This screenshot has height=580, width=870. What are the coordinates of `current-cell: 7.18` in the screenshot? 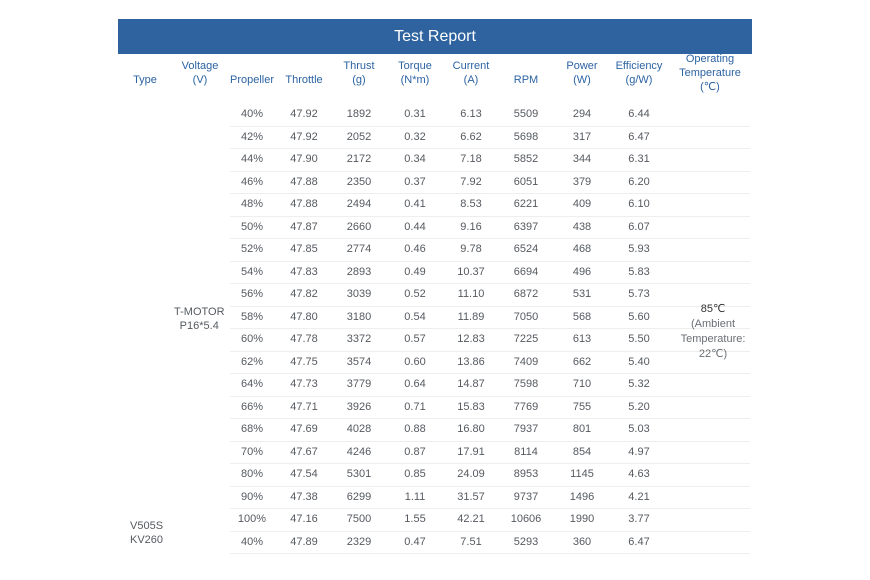 It's located at (471, 159).